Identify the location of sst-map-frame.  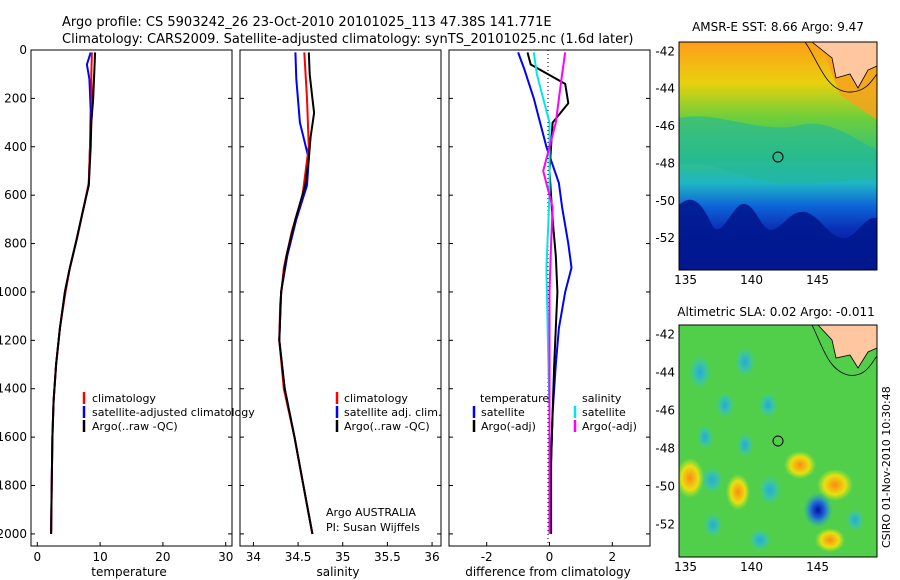
(778, 156).